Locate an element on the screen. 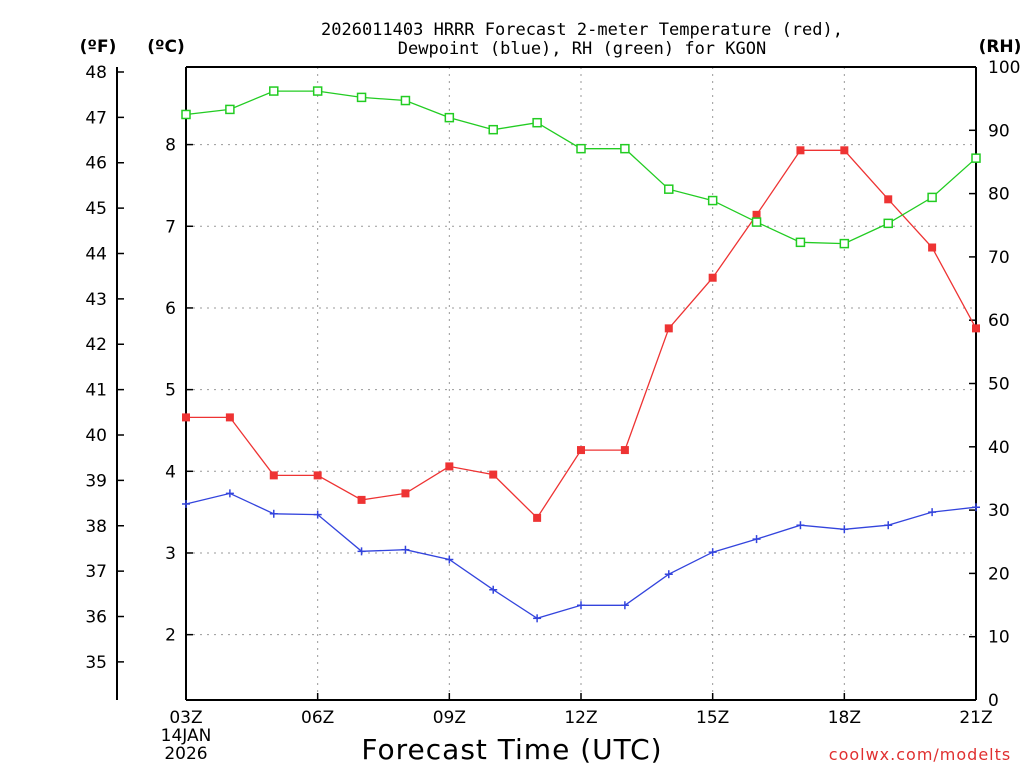  fahrenheit-tick-label: 40 is located at coordinates (96, 436).